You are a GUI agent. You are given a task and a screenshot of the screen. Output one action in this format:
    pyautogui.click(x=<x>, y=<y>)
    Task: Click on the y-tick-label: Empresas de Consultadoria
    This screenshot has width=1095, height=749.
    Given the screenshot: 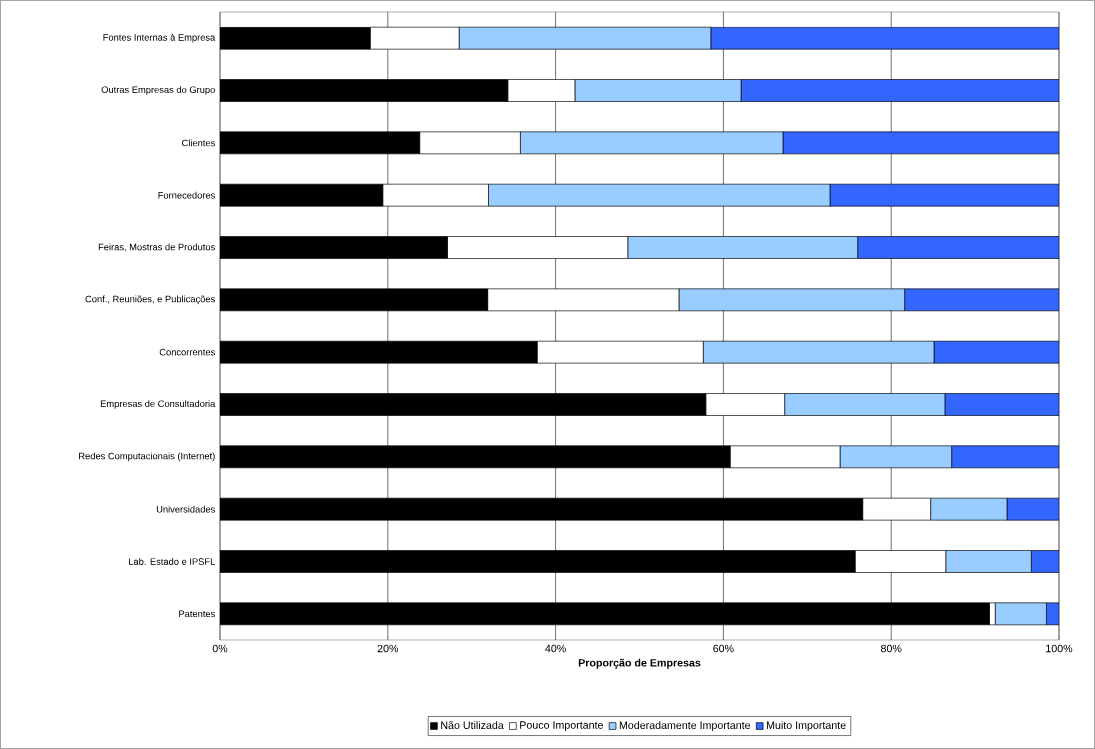 What is the action you would take?
    pyautogui.click(x=158, y=404)
    